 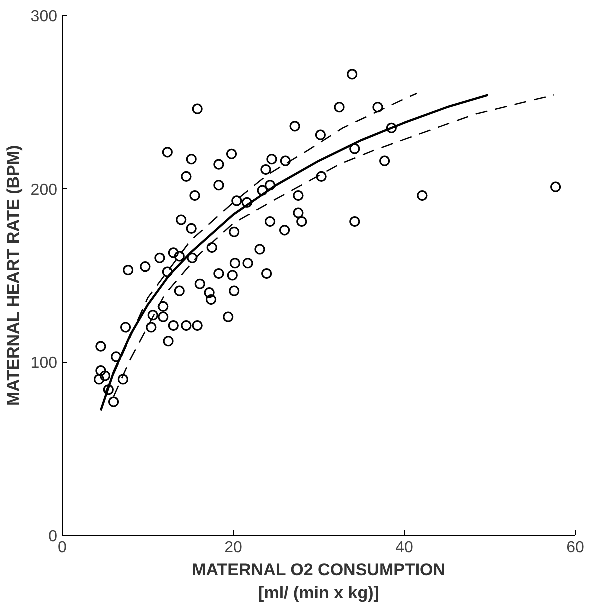 What do you see at coordinates (13, 275) in the screenshot?
I see `y-axis-title: MATERNAL HEART RATE (BPM)` at bounding box center [13, 275].